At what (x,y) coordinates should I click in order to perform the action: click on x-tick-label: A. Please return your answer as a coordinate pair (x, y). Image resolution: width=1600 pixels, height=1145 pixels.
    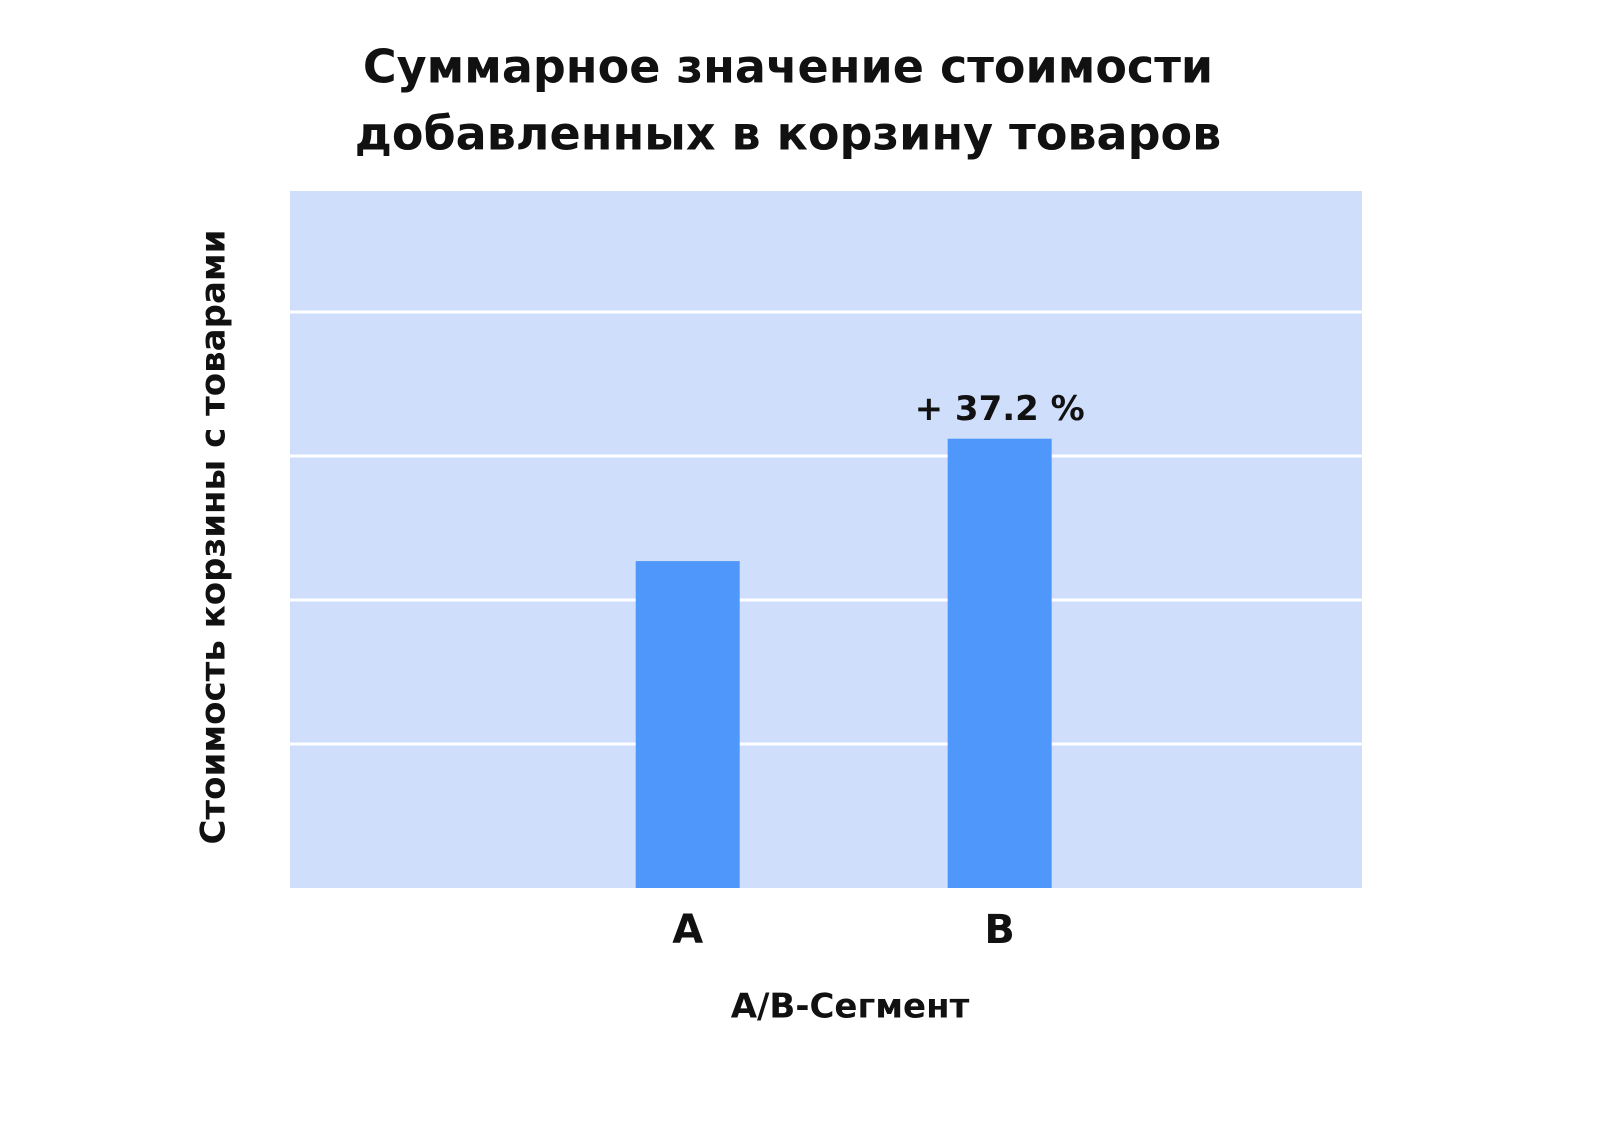
    Looking at the image, I should click on (687, 930).